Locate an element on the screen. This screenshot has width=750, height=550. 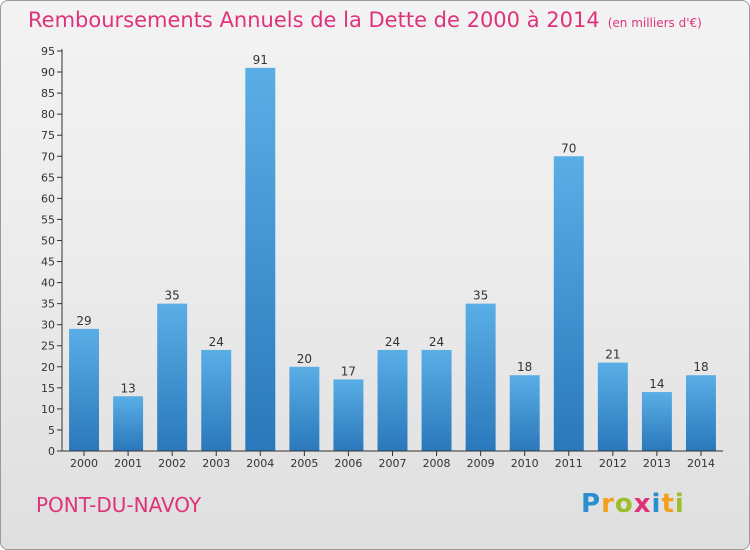
y-tick-label: 90 is located at coordinates (48, 72).